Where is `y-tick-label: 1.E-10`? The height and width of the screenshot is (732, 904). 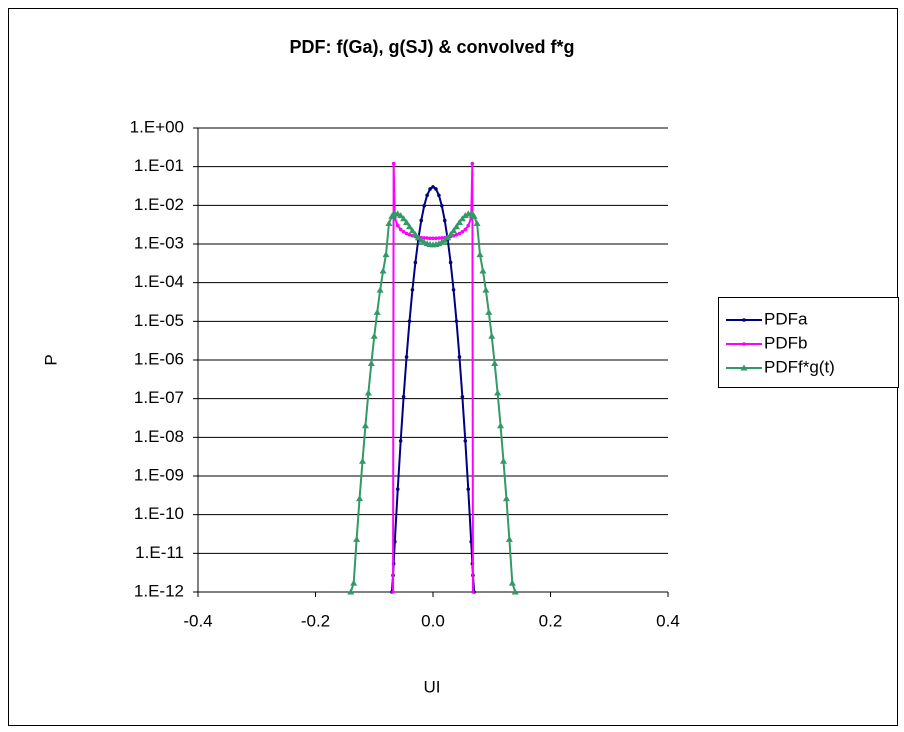 y-tick-label: 1.E-10 is located at coordinates (159, 513).